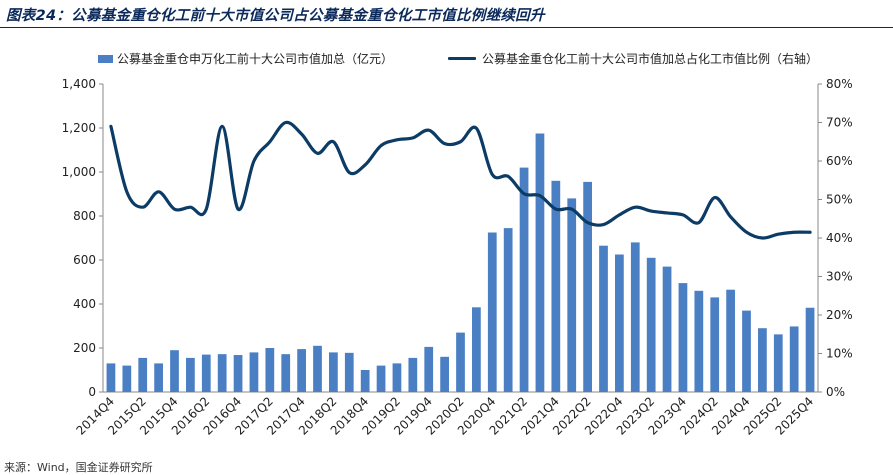 This screenshot has width=893, height=475. What do you see at coordinates (730, 340) in the screenshot?
I see `bar-2024Q3` at bounding box center [730, 340].